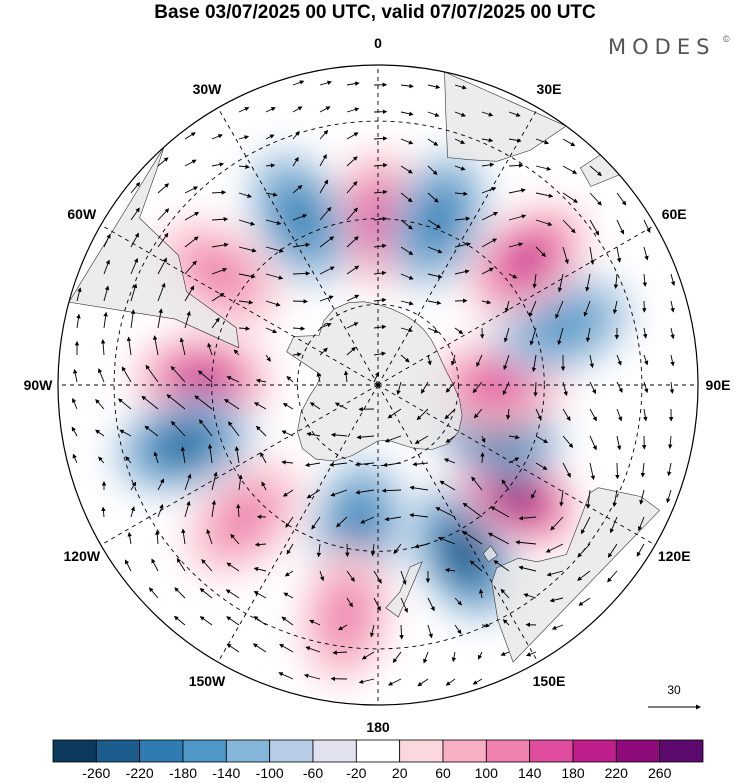 The image size is (750, 783). Describe the element at coordinates (140, 773) in the screenshot. I see `colorbar-label: -220` at that location.